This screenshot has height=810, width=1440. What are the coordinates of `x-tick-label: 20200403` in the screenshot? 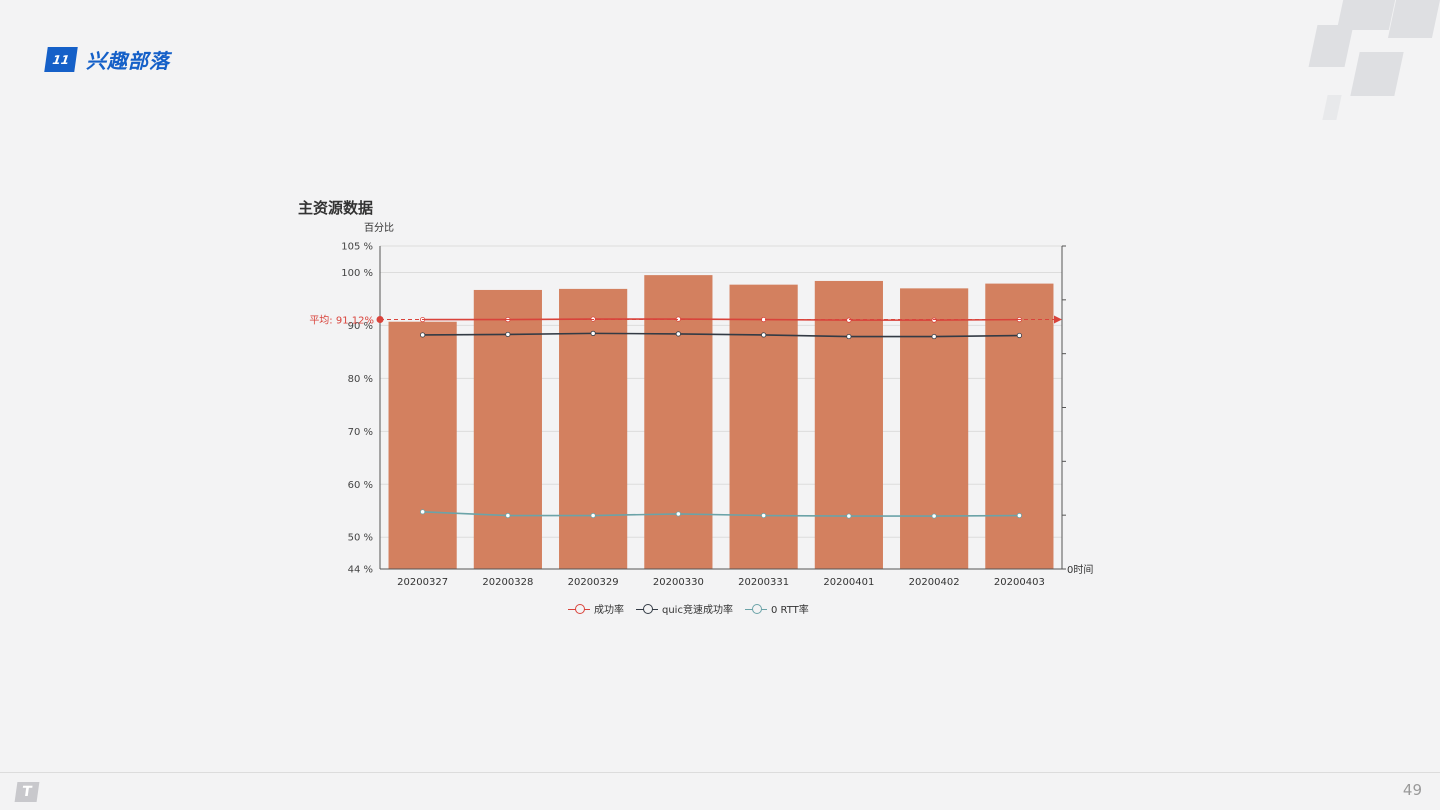 It's located at (1019, 582).